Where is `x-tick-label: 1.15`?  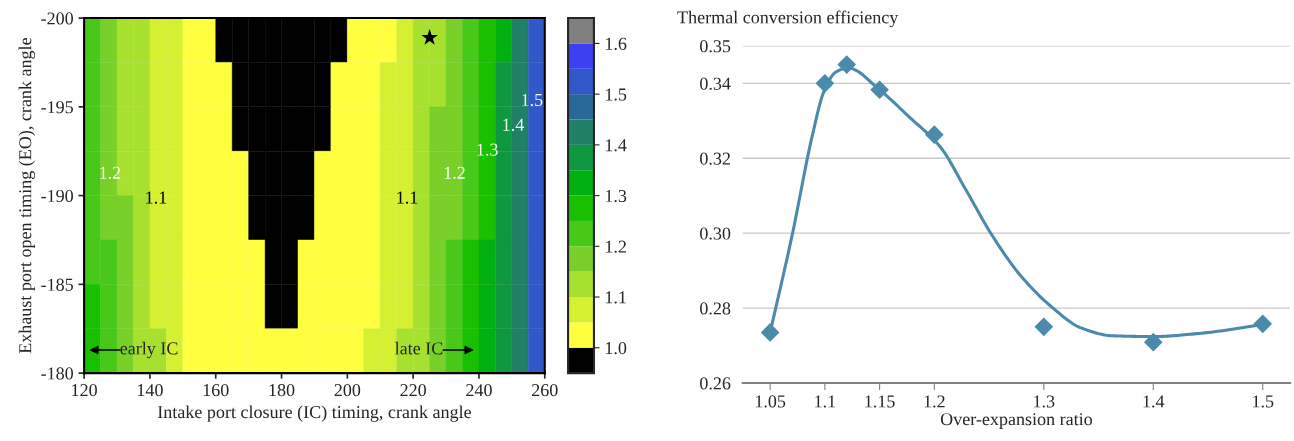
x-tick-label: 1.15 is located at coordinates (880, 401).